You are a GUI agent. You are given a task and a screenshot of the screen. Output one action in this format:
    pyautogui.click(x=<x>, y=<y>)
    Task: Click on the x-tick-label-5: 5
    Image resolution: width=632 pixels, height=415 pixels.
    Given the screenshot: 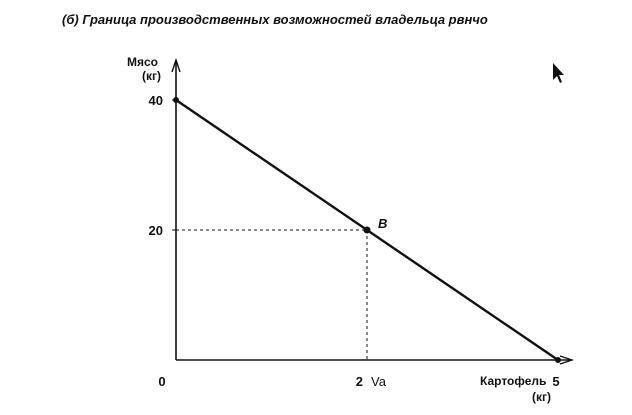 What is the action you would take?
    pyautogui.click(x=555, y=381)
    